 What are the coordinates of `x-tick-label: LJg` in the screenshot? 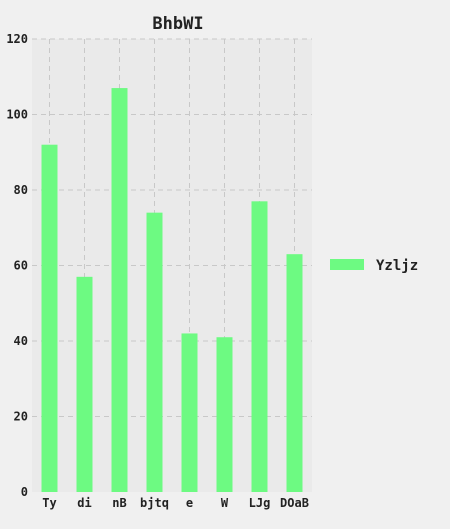 It's located at (260, 503).